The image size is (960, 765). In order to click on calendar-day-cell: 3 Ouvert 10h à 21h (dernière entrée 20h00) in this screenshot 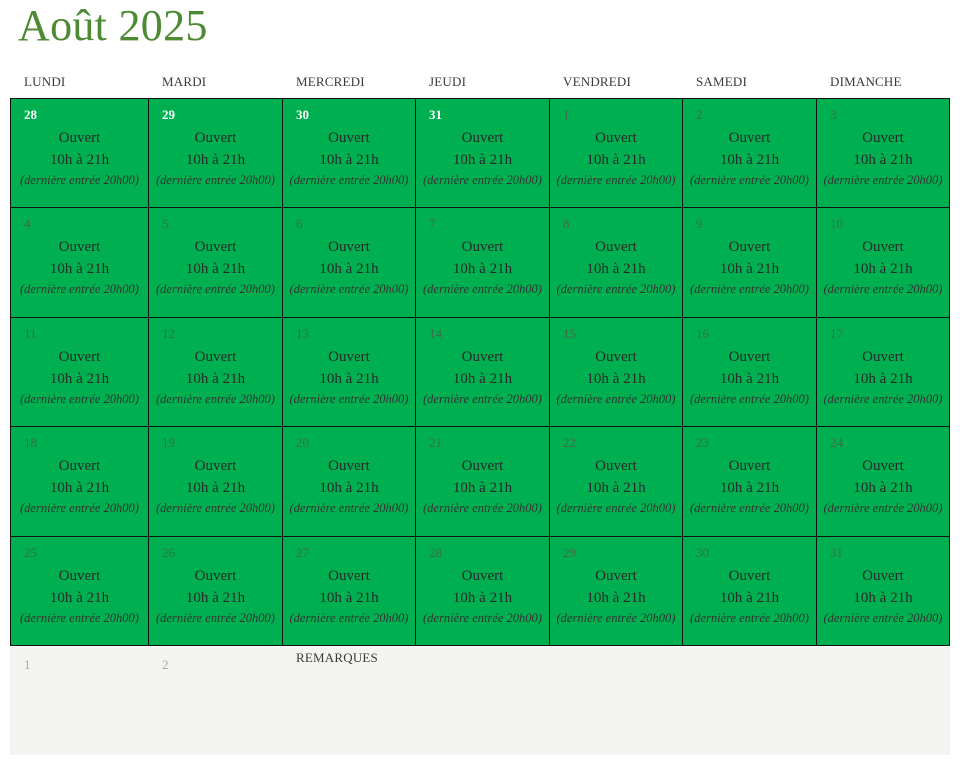, I will do `click(883, 153)`.